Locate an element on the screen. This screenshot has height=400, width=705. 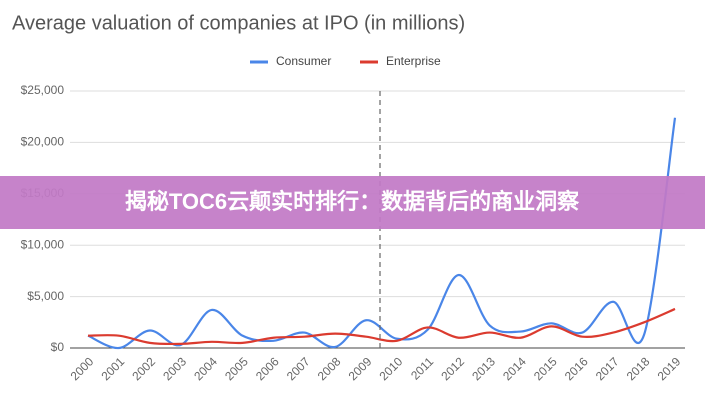
banner-text: 揭秘TOC6云颠实时排行：数据背后的商业洞察 is located at coordinates (352, 201).